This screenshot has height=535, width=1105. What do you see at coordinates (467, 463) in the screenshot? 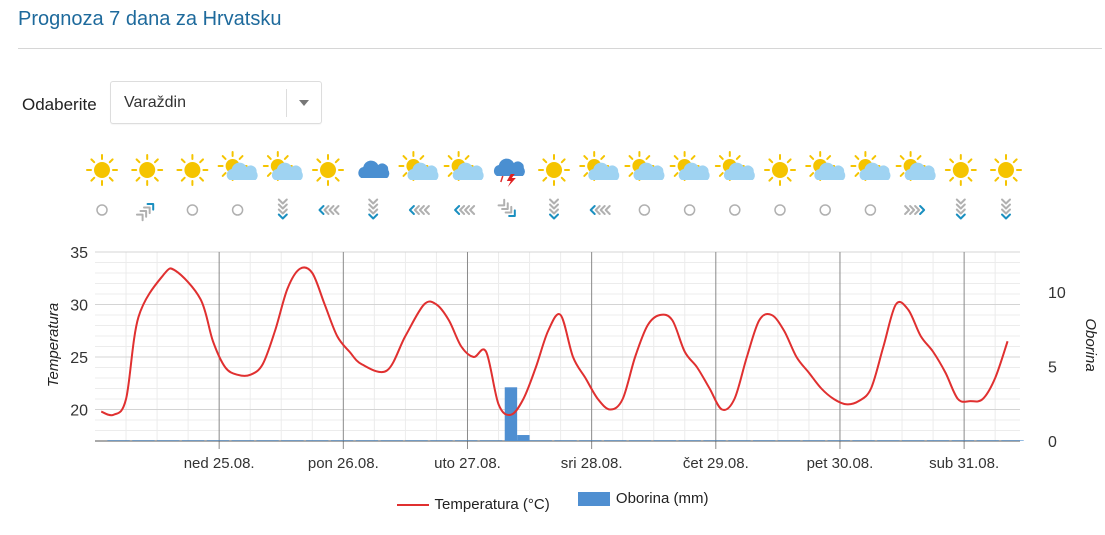
I see `x-tick-label: uto 27.08.` at bounding box center [467, 463].